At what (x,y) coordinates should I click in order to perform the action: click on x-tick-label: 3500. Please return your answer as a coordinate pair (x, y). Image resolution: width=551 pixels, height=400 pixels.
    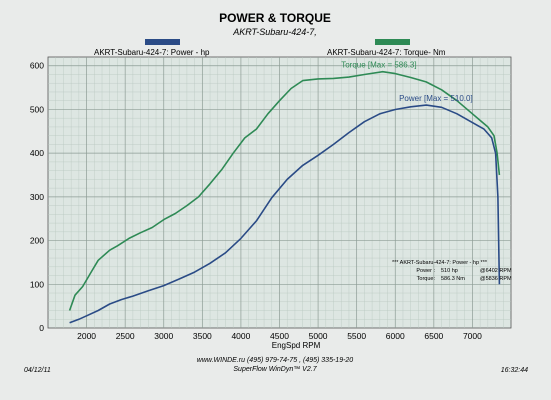
    Looking at the image, I should click on (202, 336).